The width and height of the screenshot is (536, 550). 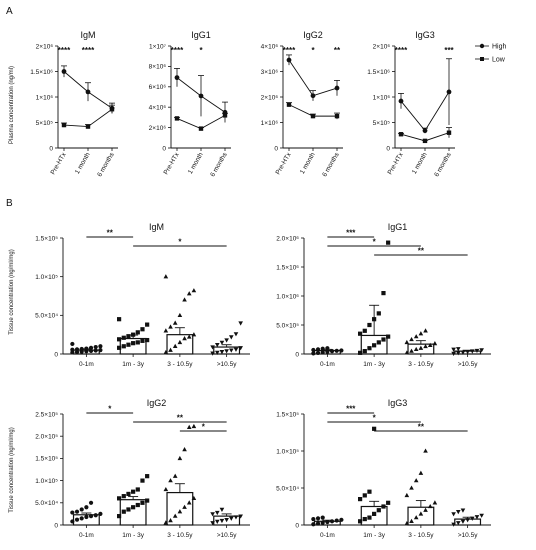 What do you see at coordinates (219, 164) in the screenshot?
I see `x-tick-label-plasma-1-2: 6 months` at bounding box center [219, 164].